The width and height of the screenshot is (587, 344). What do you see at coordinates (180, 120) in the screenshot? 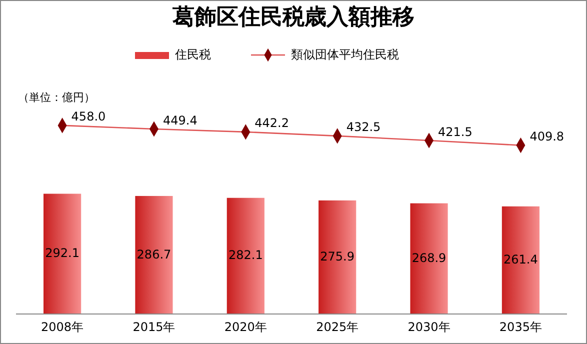
I see `data-label: 449.4` at bounding box center [180, 120].